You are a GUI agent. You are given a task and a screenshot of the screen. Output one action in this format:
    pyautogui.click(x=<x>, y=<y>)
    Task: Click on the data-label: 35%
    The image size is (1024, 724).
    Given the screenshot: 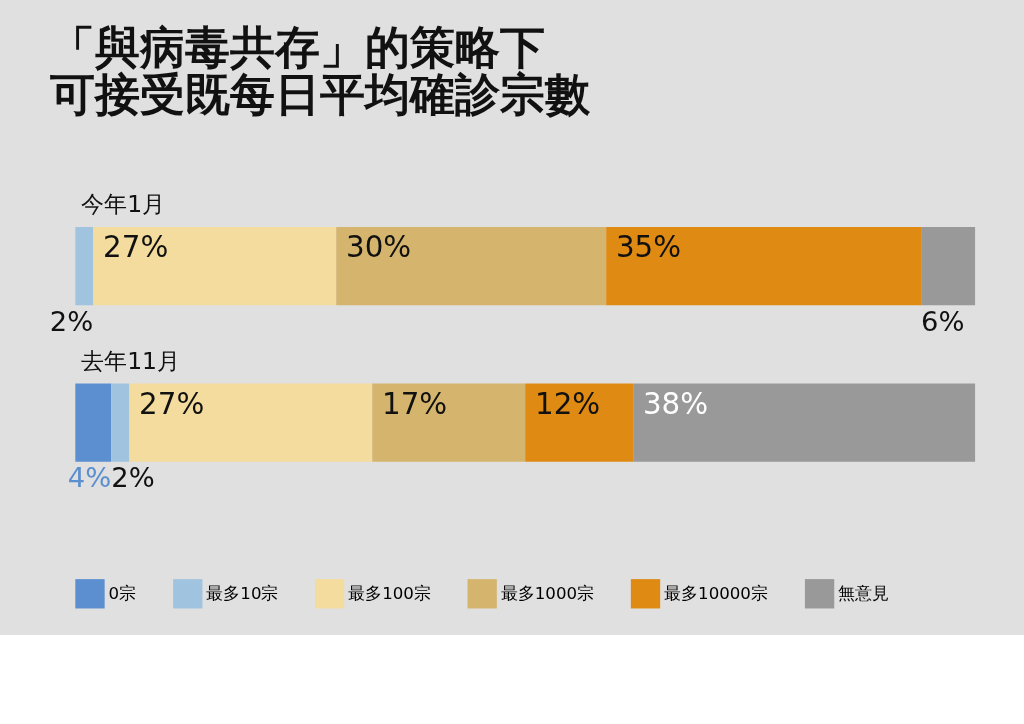 What is the action you would take?
    pyautogui.click(x=648, y=247)
    